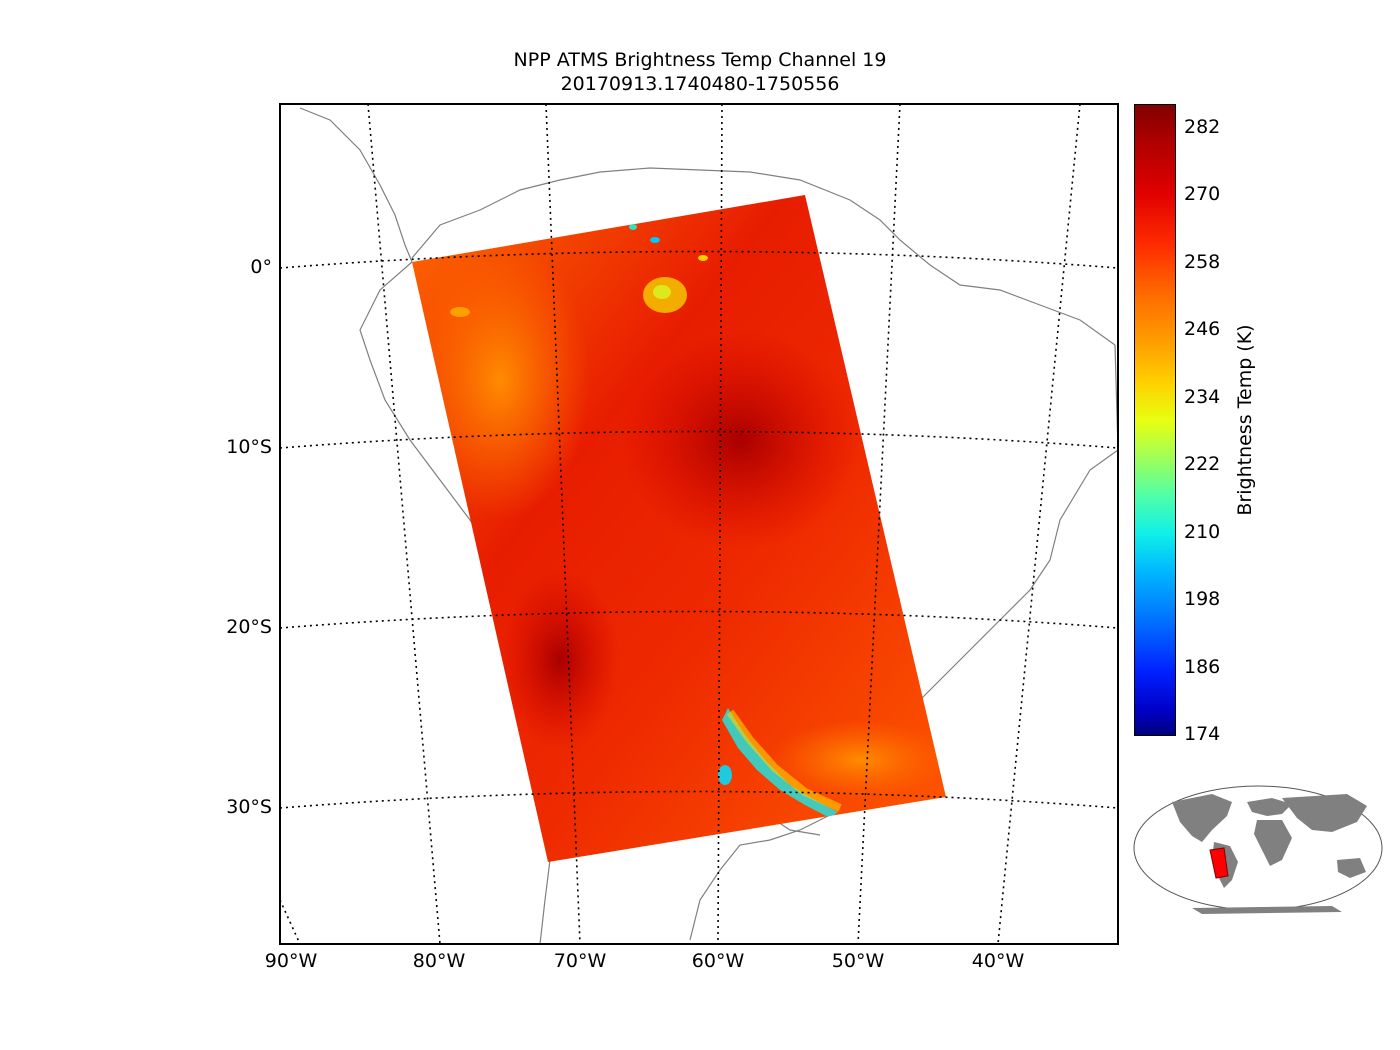  What do you see at coordinates (1202, 666) in the screenshot?
I see `colorbar-tick-label: 186` at bounding box center [1202, 666].